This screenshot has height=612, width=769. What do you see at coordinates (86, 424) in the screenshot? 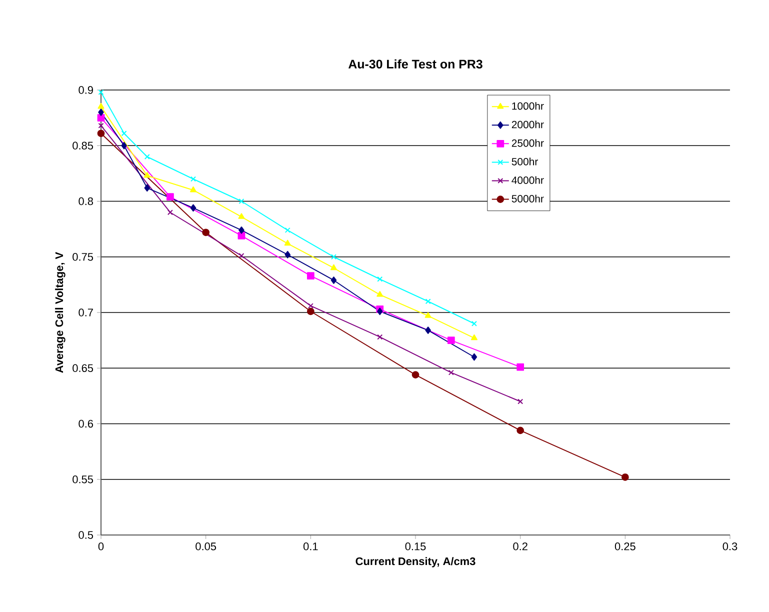
I see `y-tick-label: 0.6` at bounding box center [86, 424].